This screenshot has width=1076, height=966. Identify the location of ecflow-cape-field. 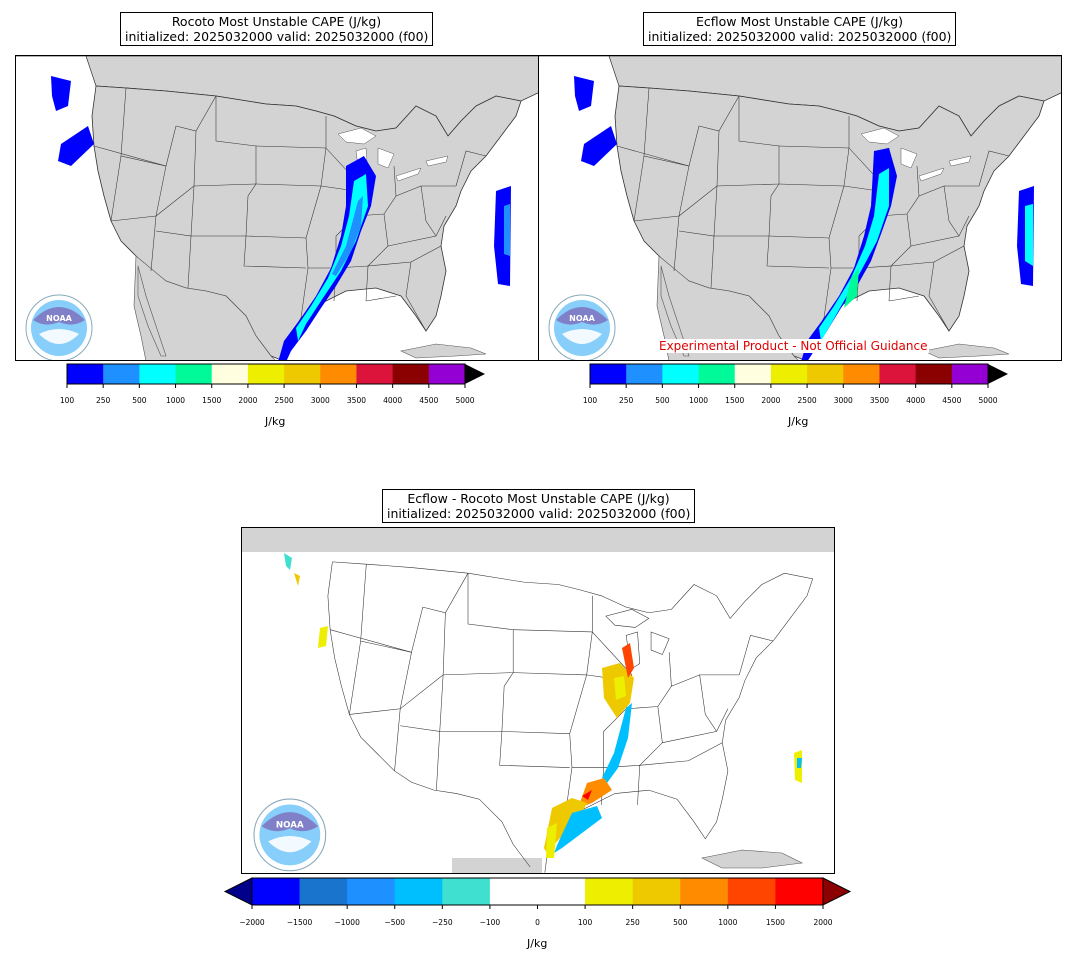
(804, 218).